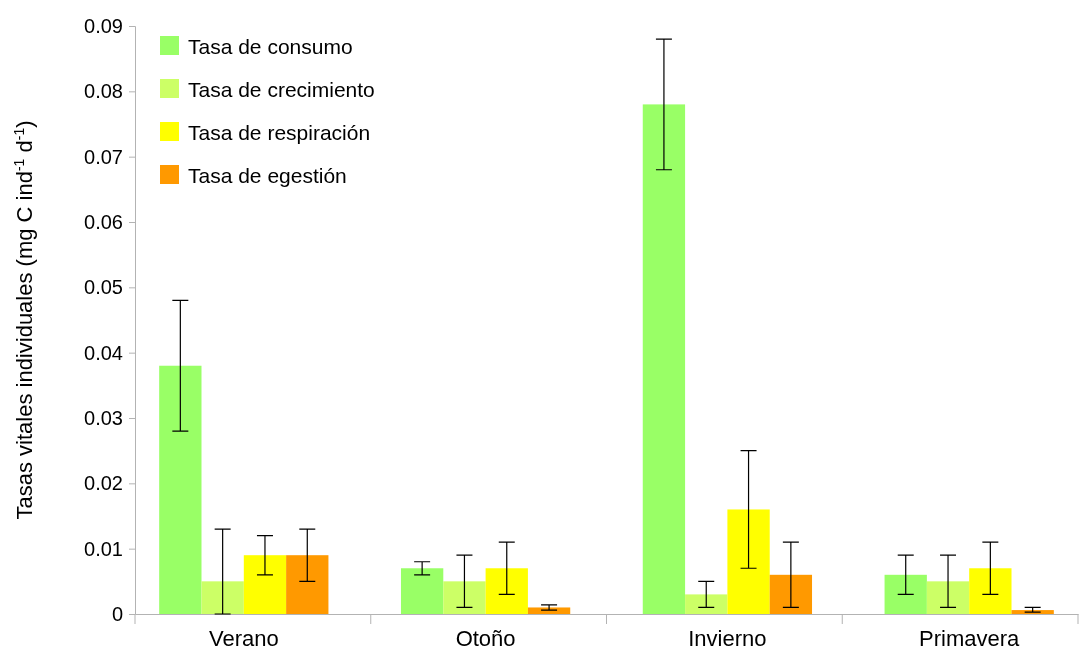 The width and height of the screenshot is (1082, 661). I want to click on x-tick-label: Primavera, so click(970, 638).